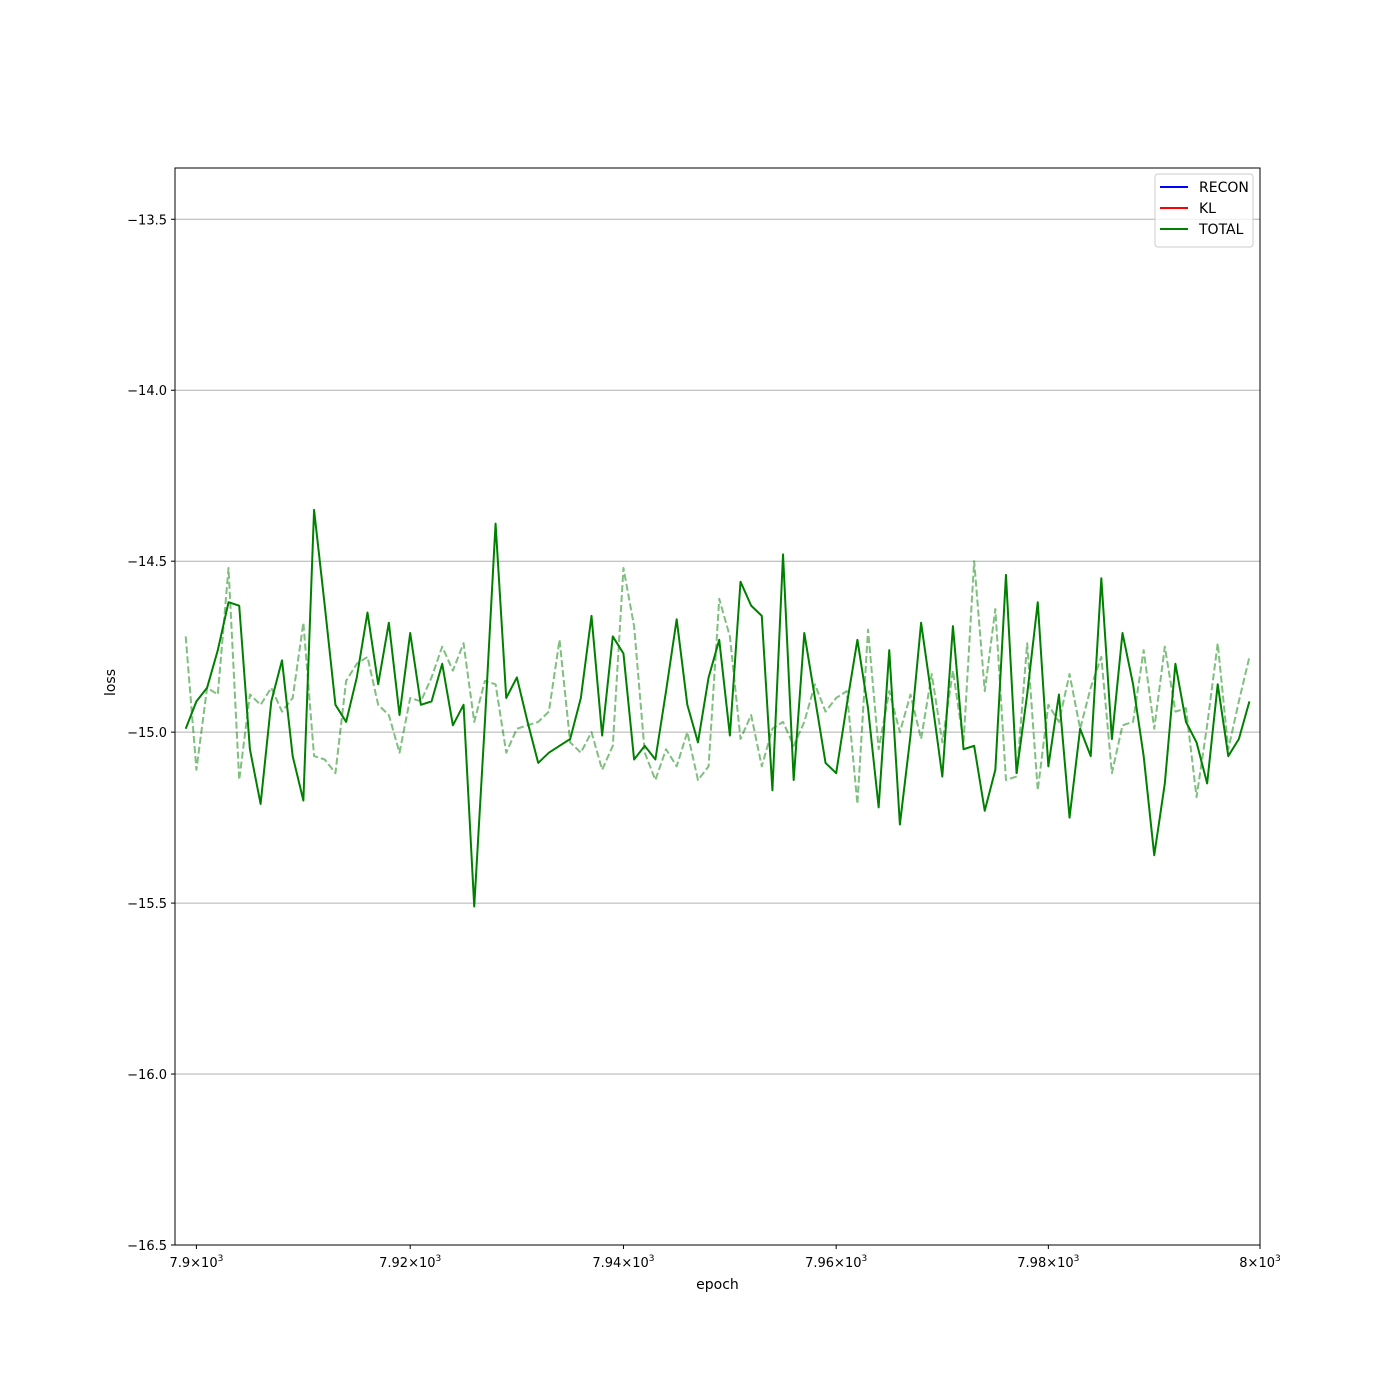 The height and width of the screenshot is (1400, 1400). What do you see at coordinates (1224, 188) in the screenshot?
I see `legend-label-recon: RECON` at bounding box center [1224, 188].